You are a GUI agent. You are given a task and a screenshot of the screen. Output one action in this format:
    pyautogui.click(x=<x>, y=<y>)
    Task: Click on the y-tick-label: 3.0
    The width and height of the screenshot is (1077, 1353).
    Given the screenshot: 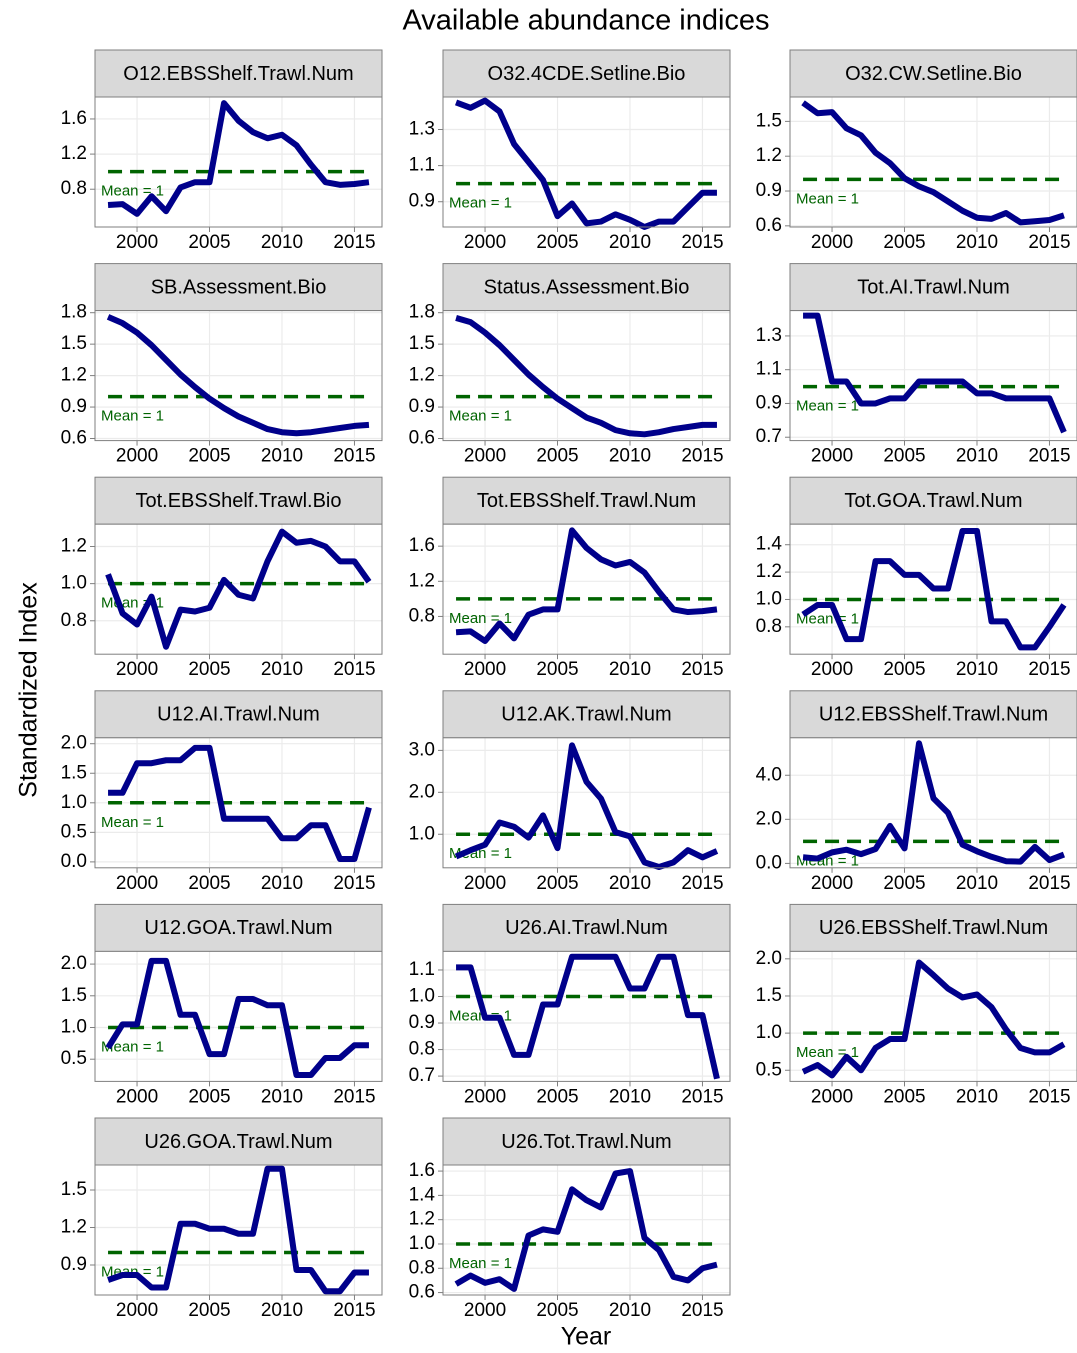 What is the action you would take?
    pyautogui.click(x=422, y=749)
    